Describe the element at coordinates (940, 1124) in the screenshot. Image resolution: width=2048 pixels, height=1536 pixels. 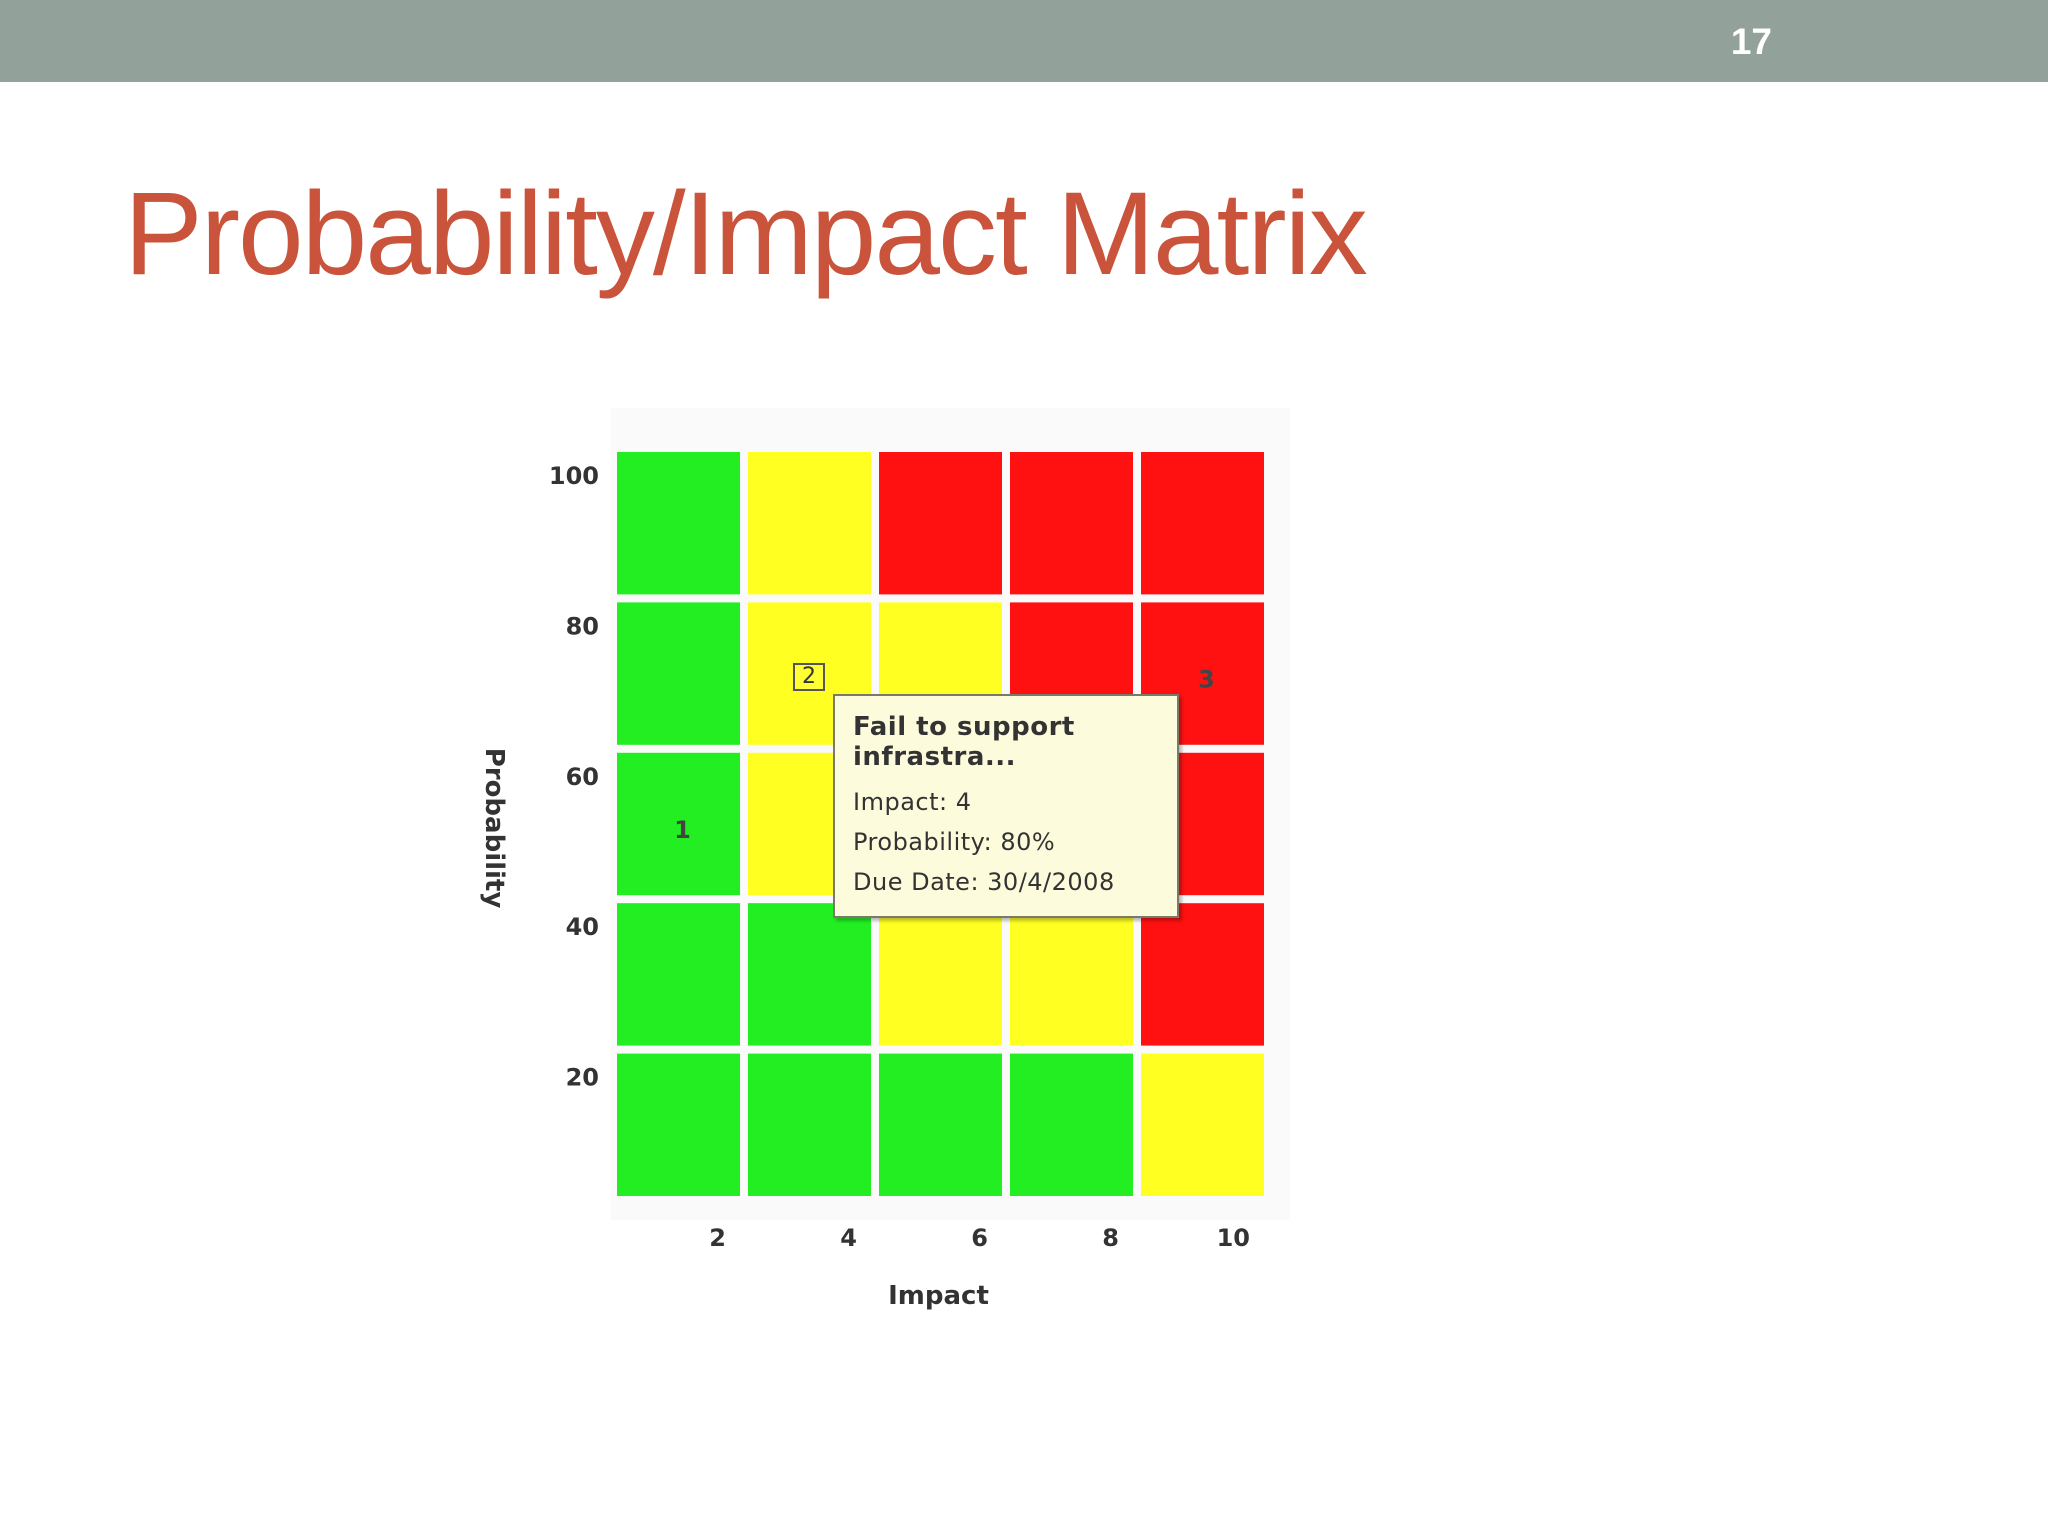
I see `matrix-cell-r5-c3` at that location.